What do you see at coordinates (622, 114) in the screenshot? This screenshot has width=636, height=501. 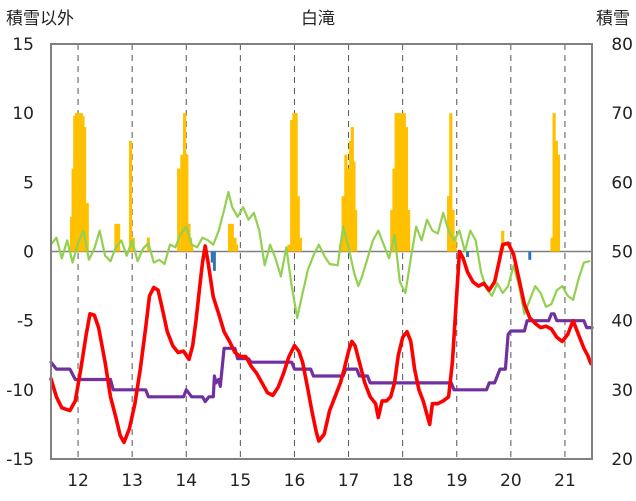 I see `y-right-tick-1: 70` at bounding box center [622, 114].